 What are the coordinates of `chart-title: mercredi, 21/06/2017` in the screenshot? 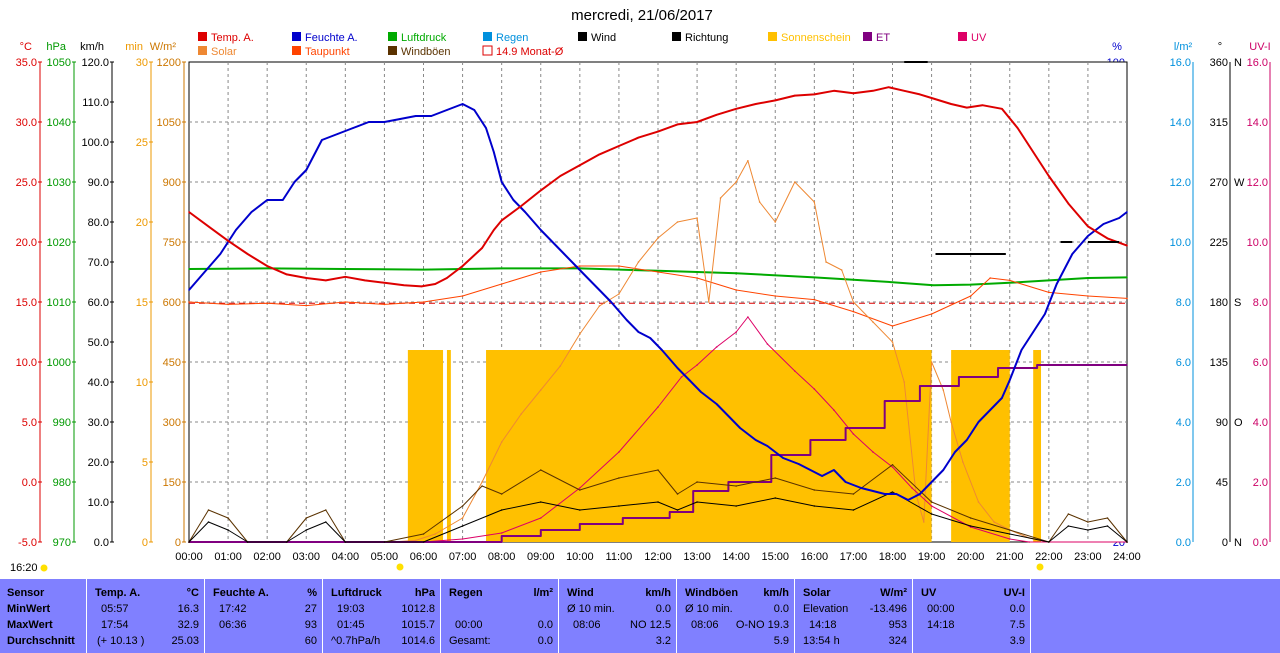 It's located at (642, 15).